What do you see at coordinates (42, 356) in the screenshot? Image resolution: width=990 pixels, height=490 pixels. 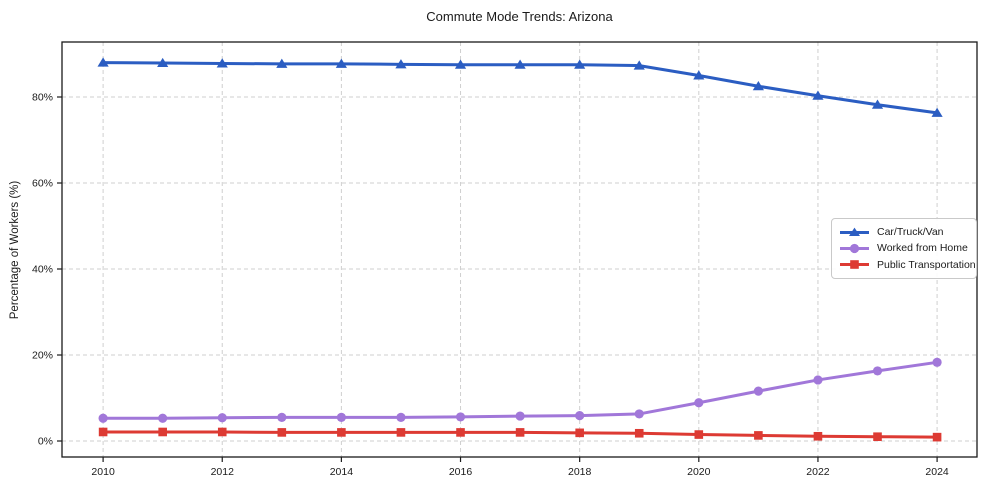 I see `y-tick-label: 20%` at bounding box center [42, 356].